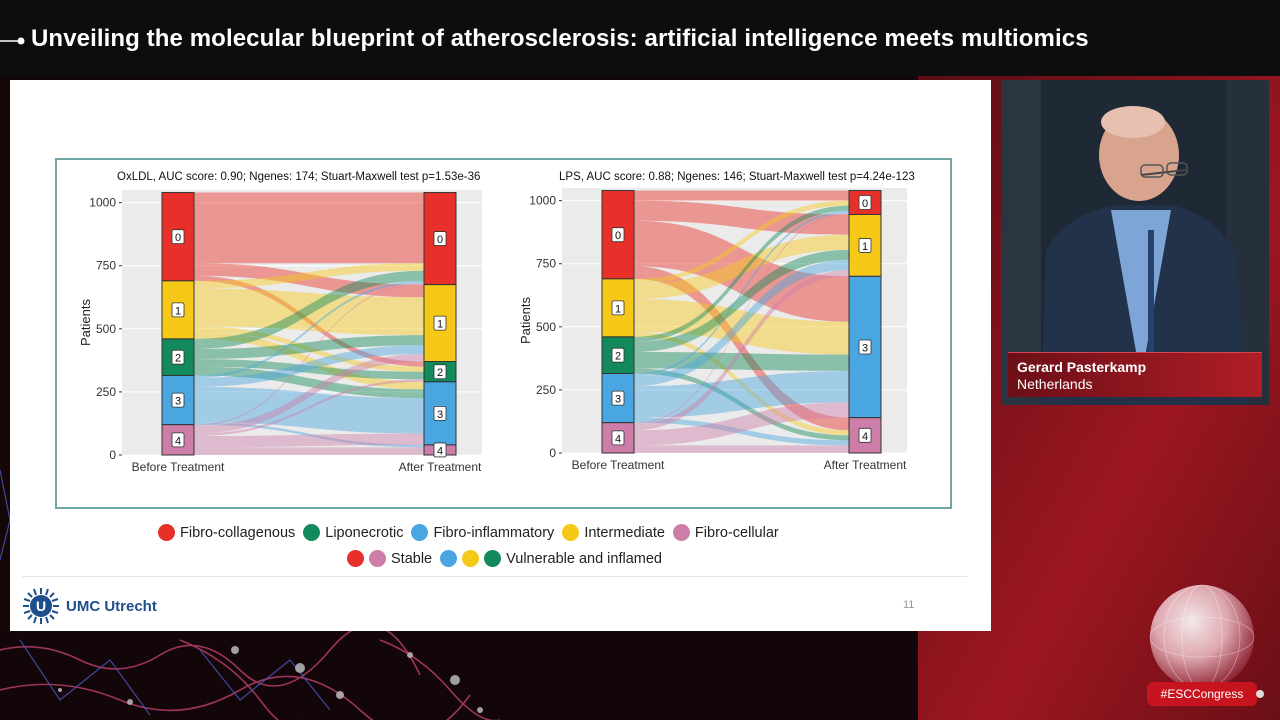 The width and height of the screenshot is (1280, 720). I want to click on umc-logo-text: UMC Utrecht, so click(111, 606).